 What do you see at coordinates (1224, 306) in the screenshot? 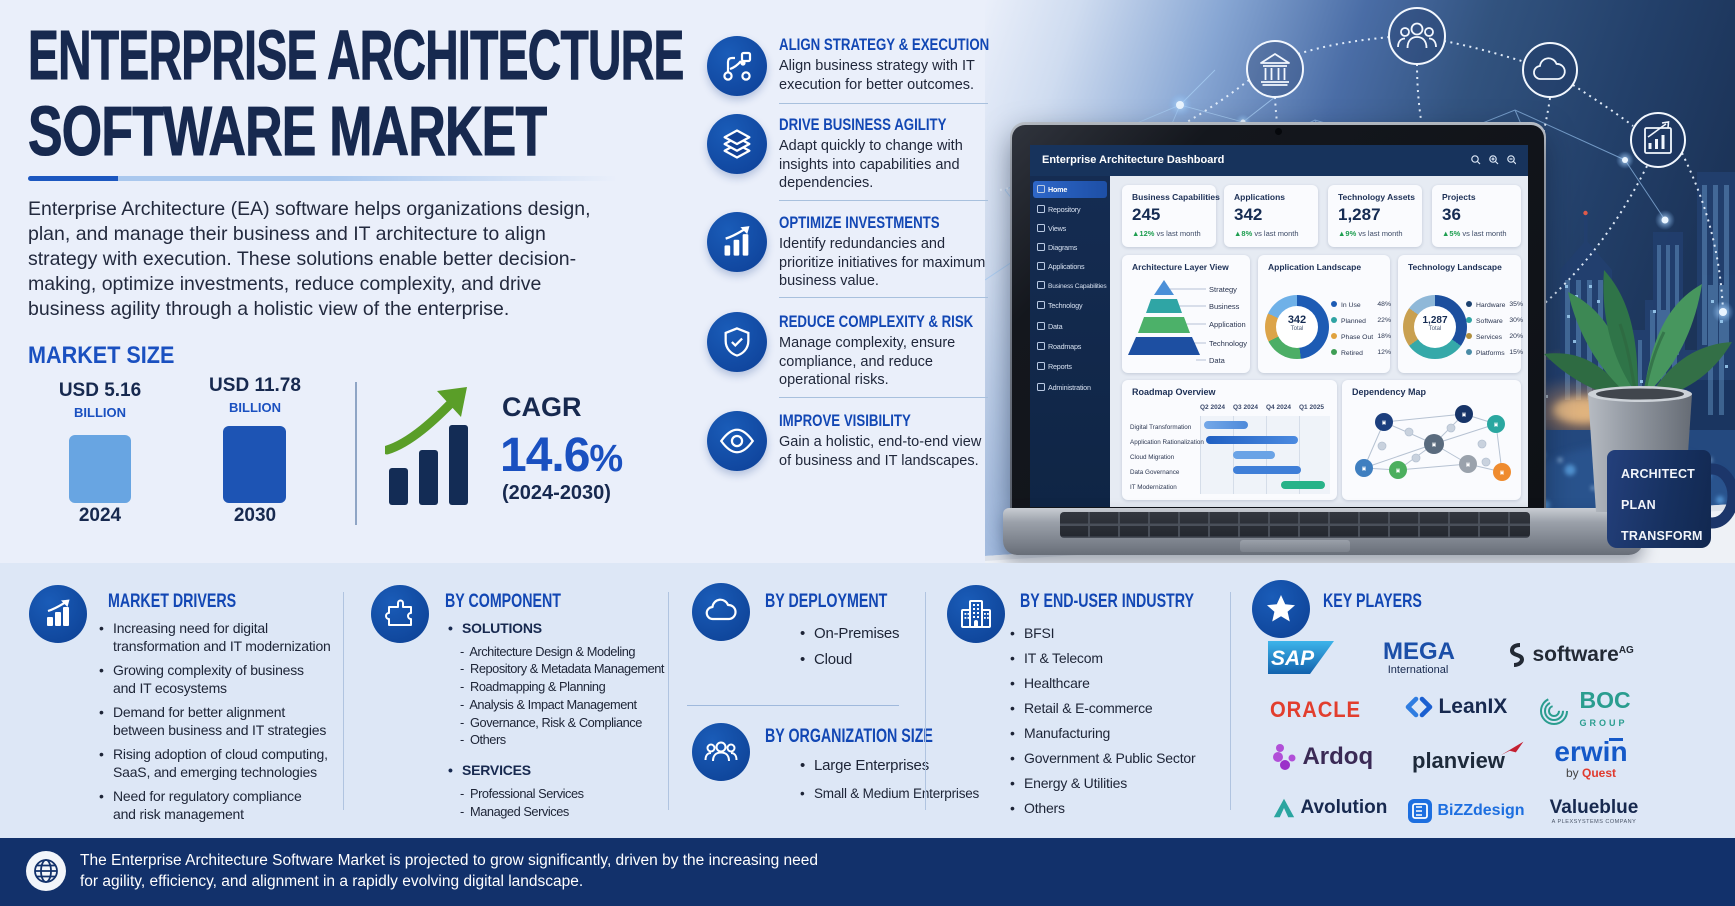
I see `svg-text: Business` at bounding box center [1224, 306].